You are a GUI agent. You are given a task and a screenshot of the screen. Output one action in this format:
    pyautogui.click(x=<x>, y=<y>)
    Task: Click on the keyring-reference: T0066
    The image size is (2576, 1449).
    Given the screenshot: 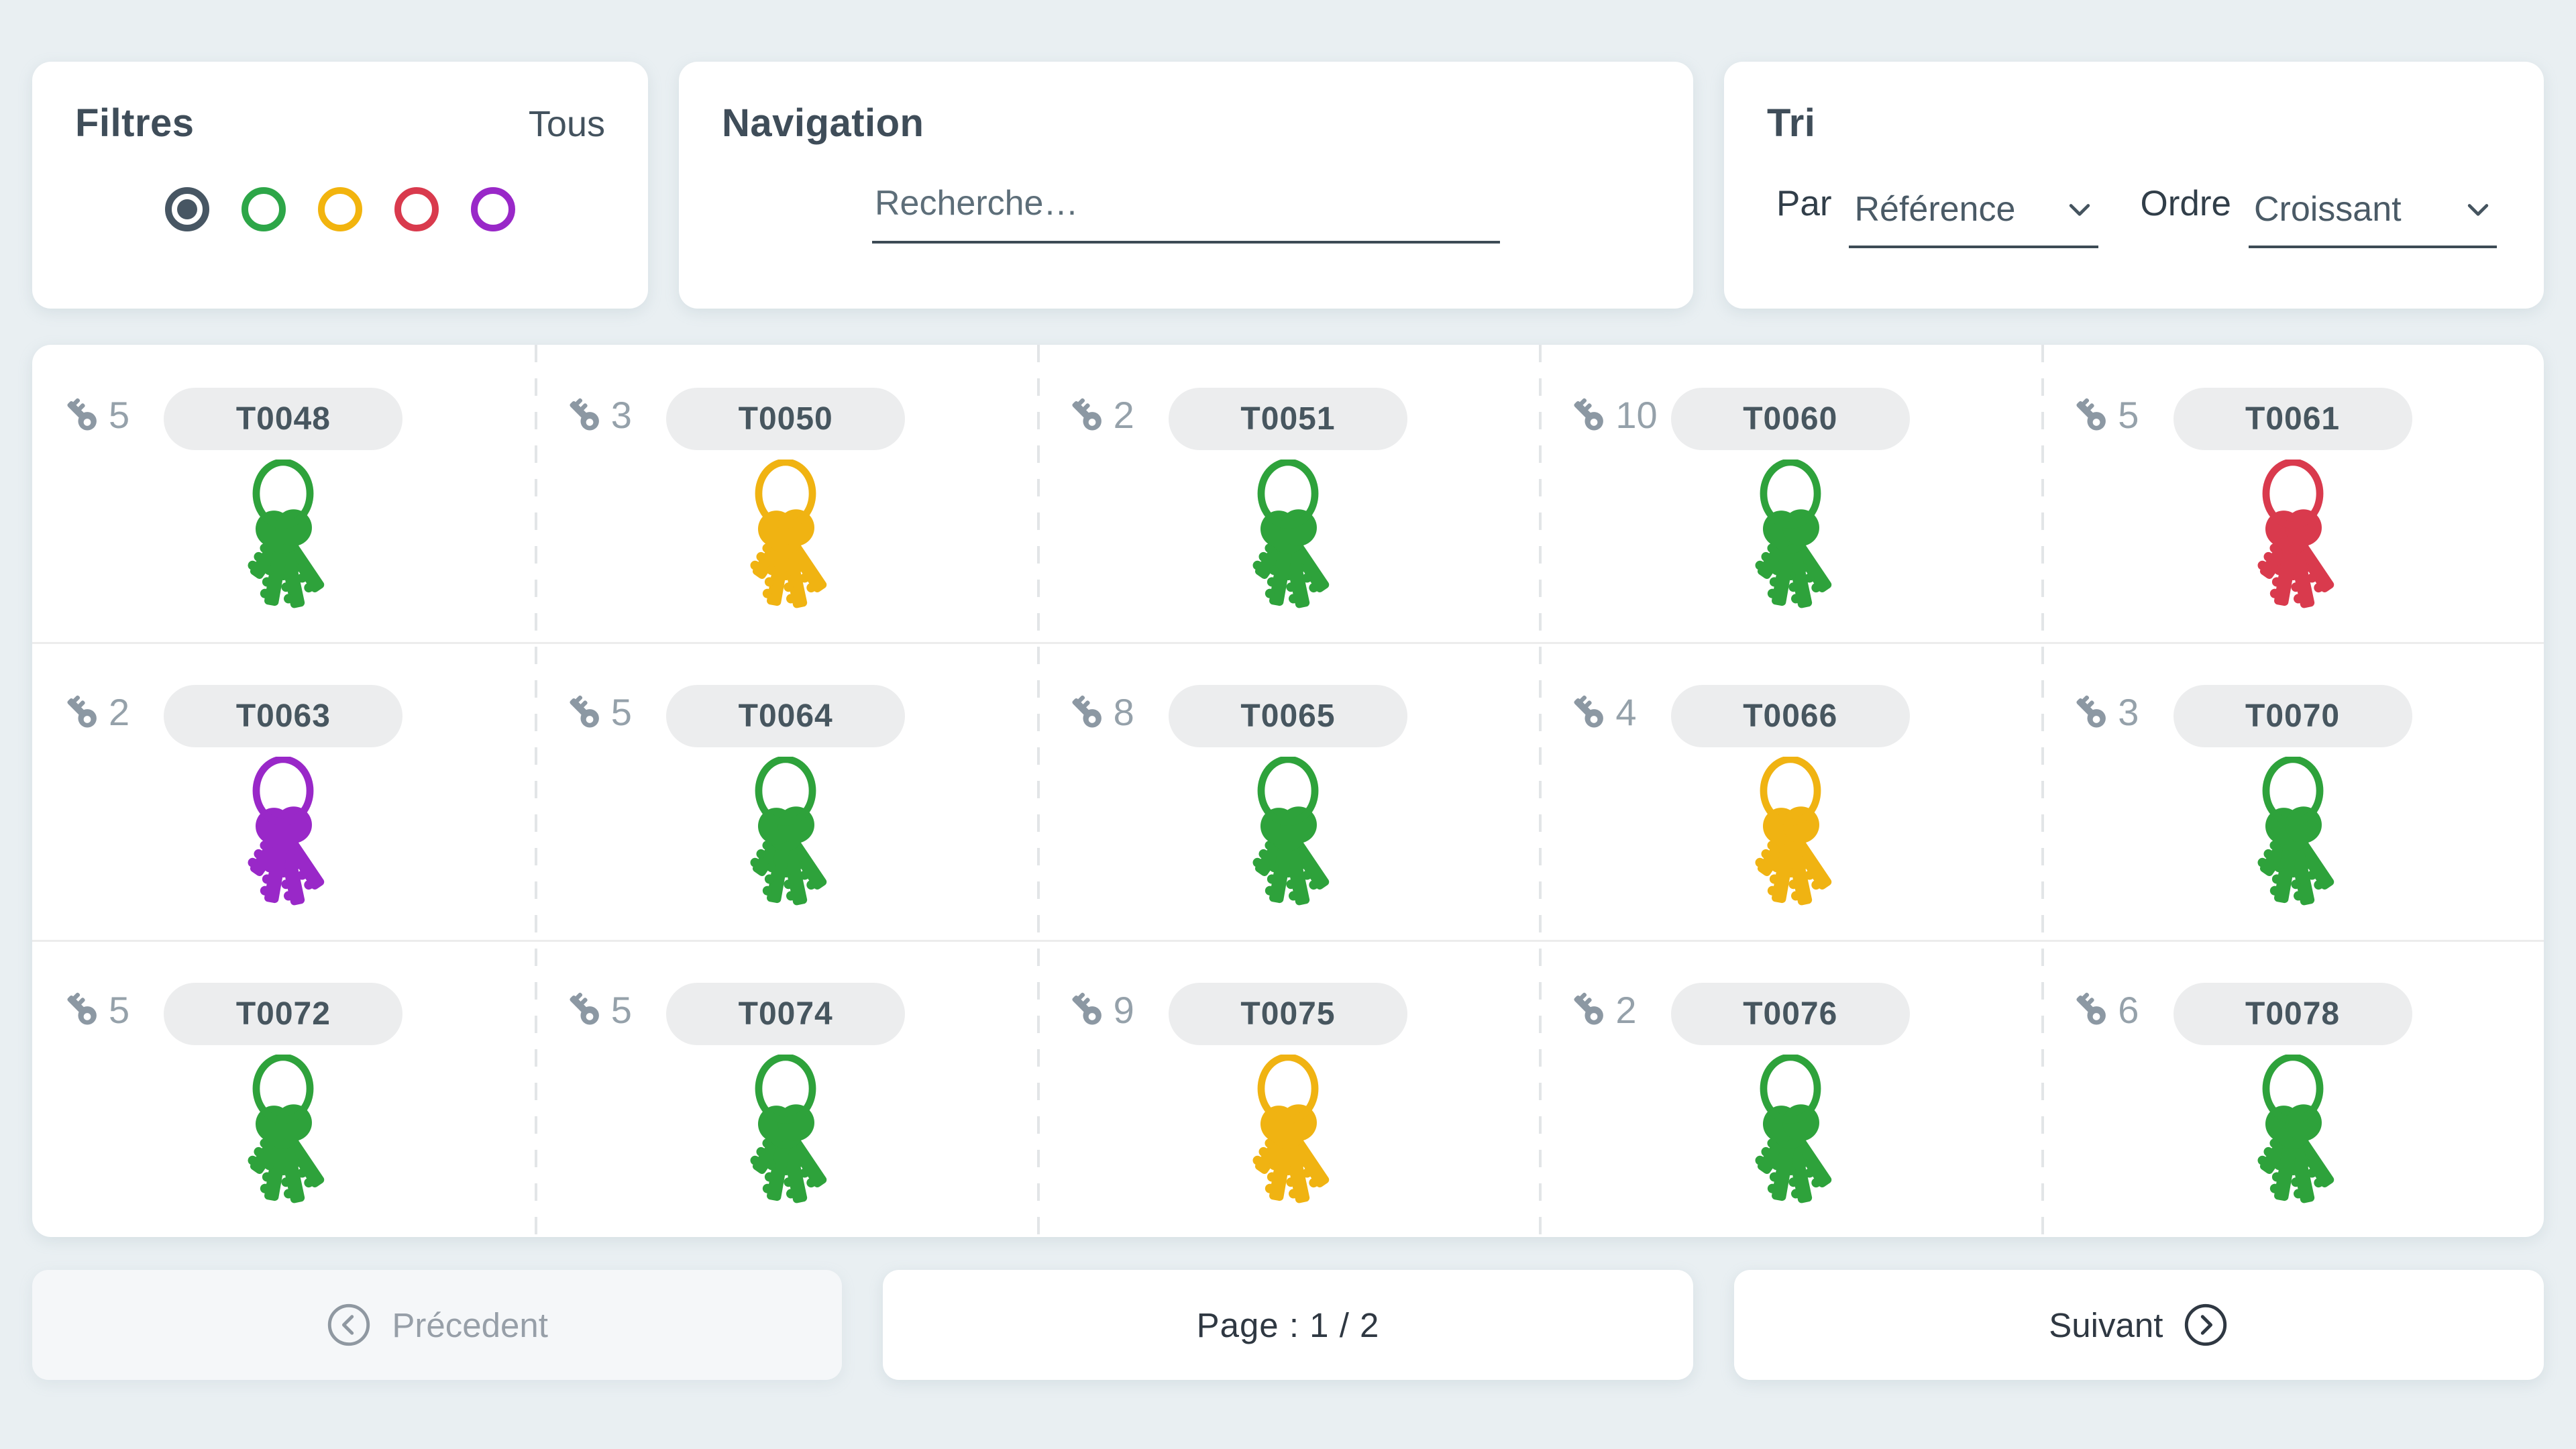 What is the action you would take?
    pyautogui.click(x=1790, y=716)
    